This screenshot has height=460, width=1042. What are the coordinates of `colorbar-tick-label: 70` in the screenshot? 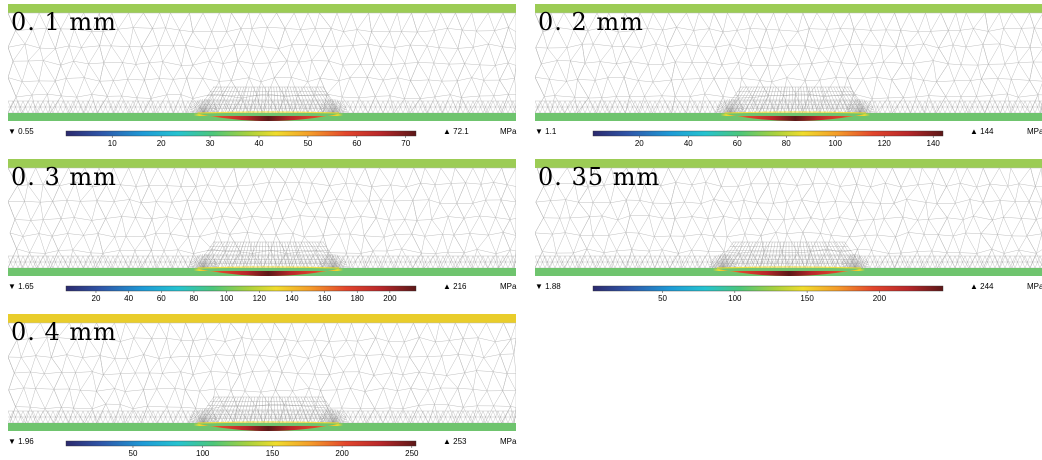 It's located at (405, 143).